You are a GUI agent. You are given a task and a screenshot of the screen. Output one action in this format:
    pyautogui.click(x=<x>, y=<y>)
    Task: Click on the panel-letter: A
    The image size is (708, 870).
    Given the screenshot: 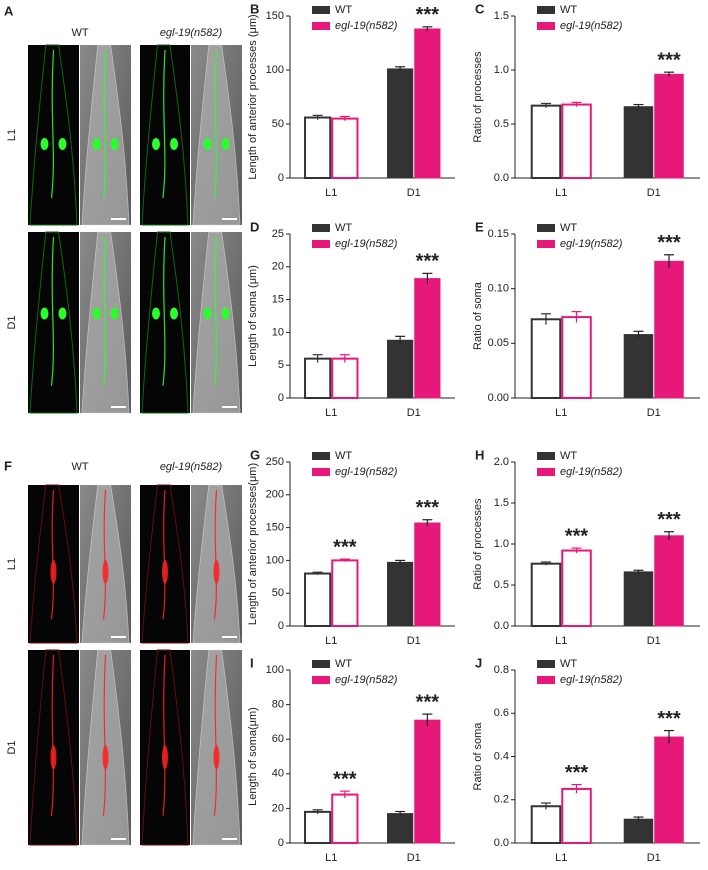 What is the action you would take?
    pyautogui.click(x=9, y=10)
    